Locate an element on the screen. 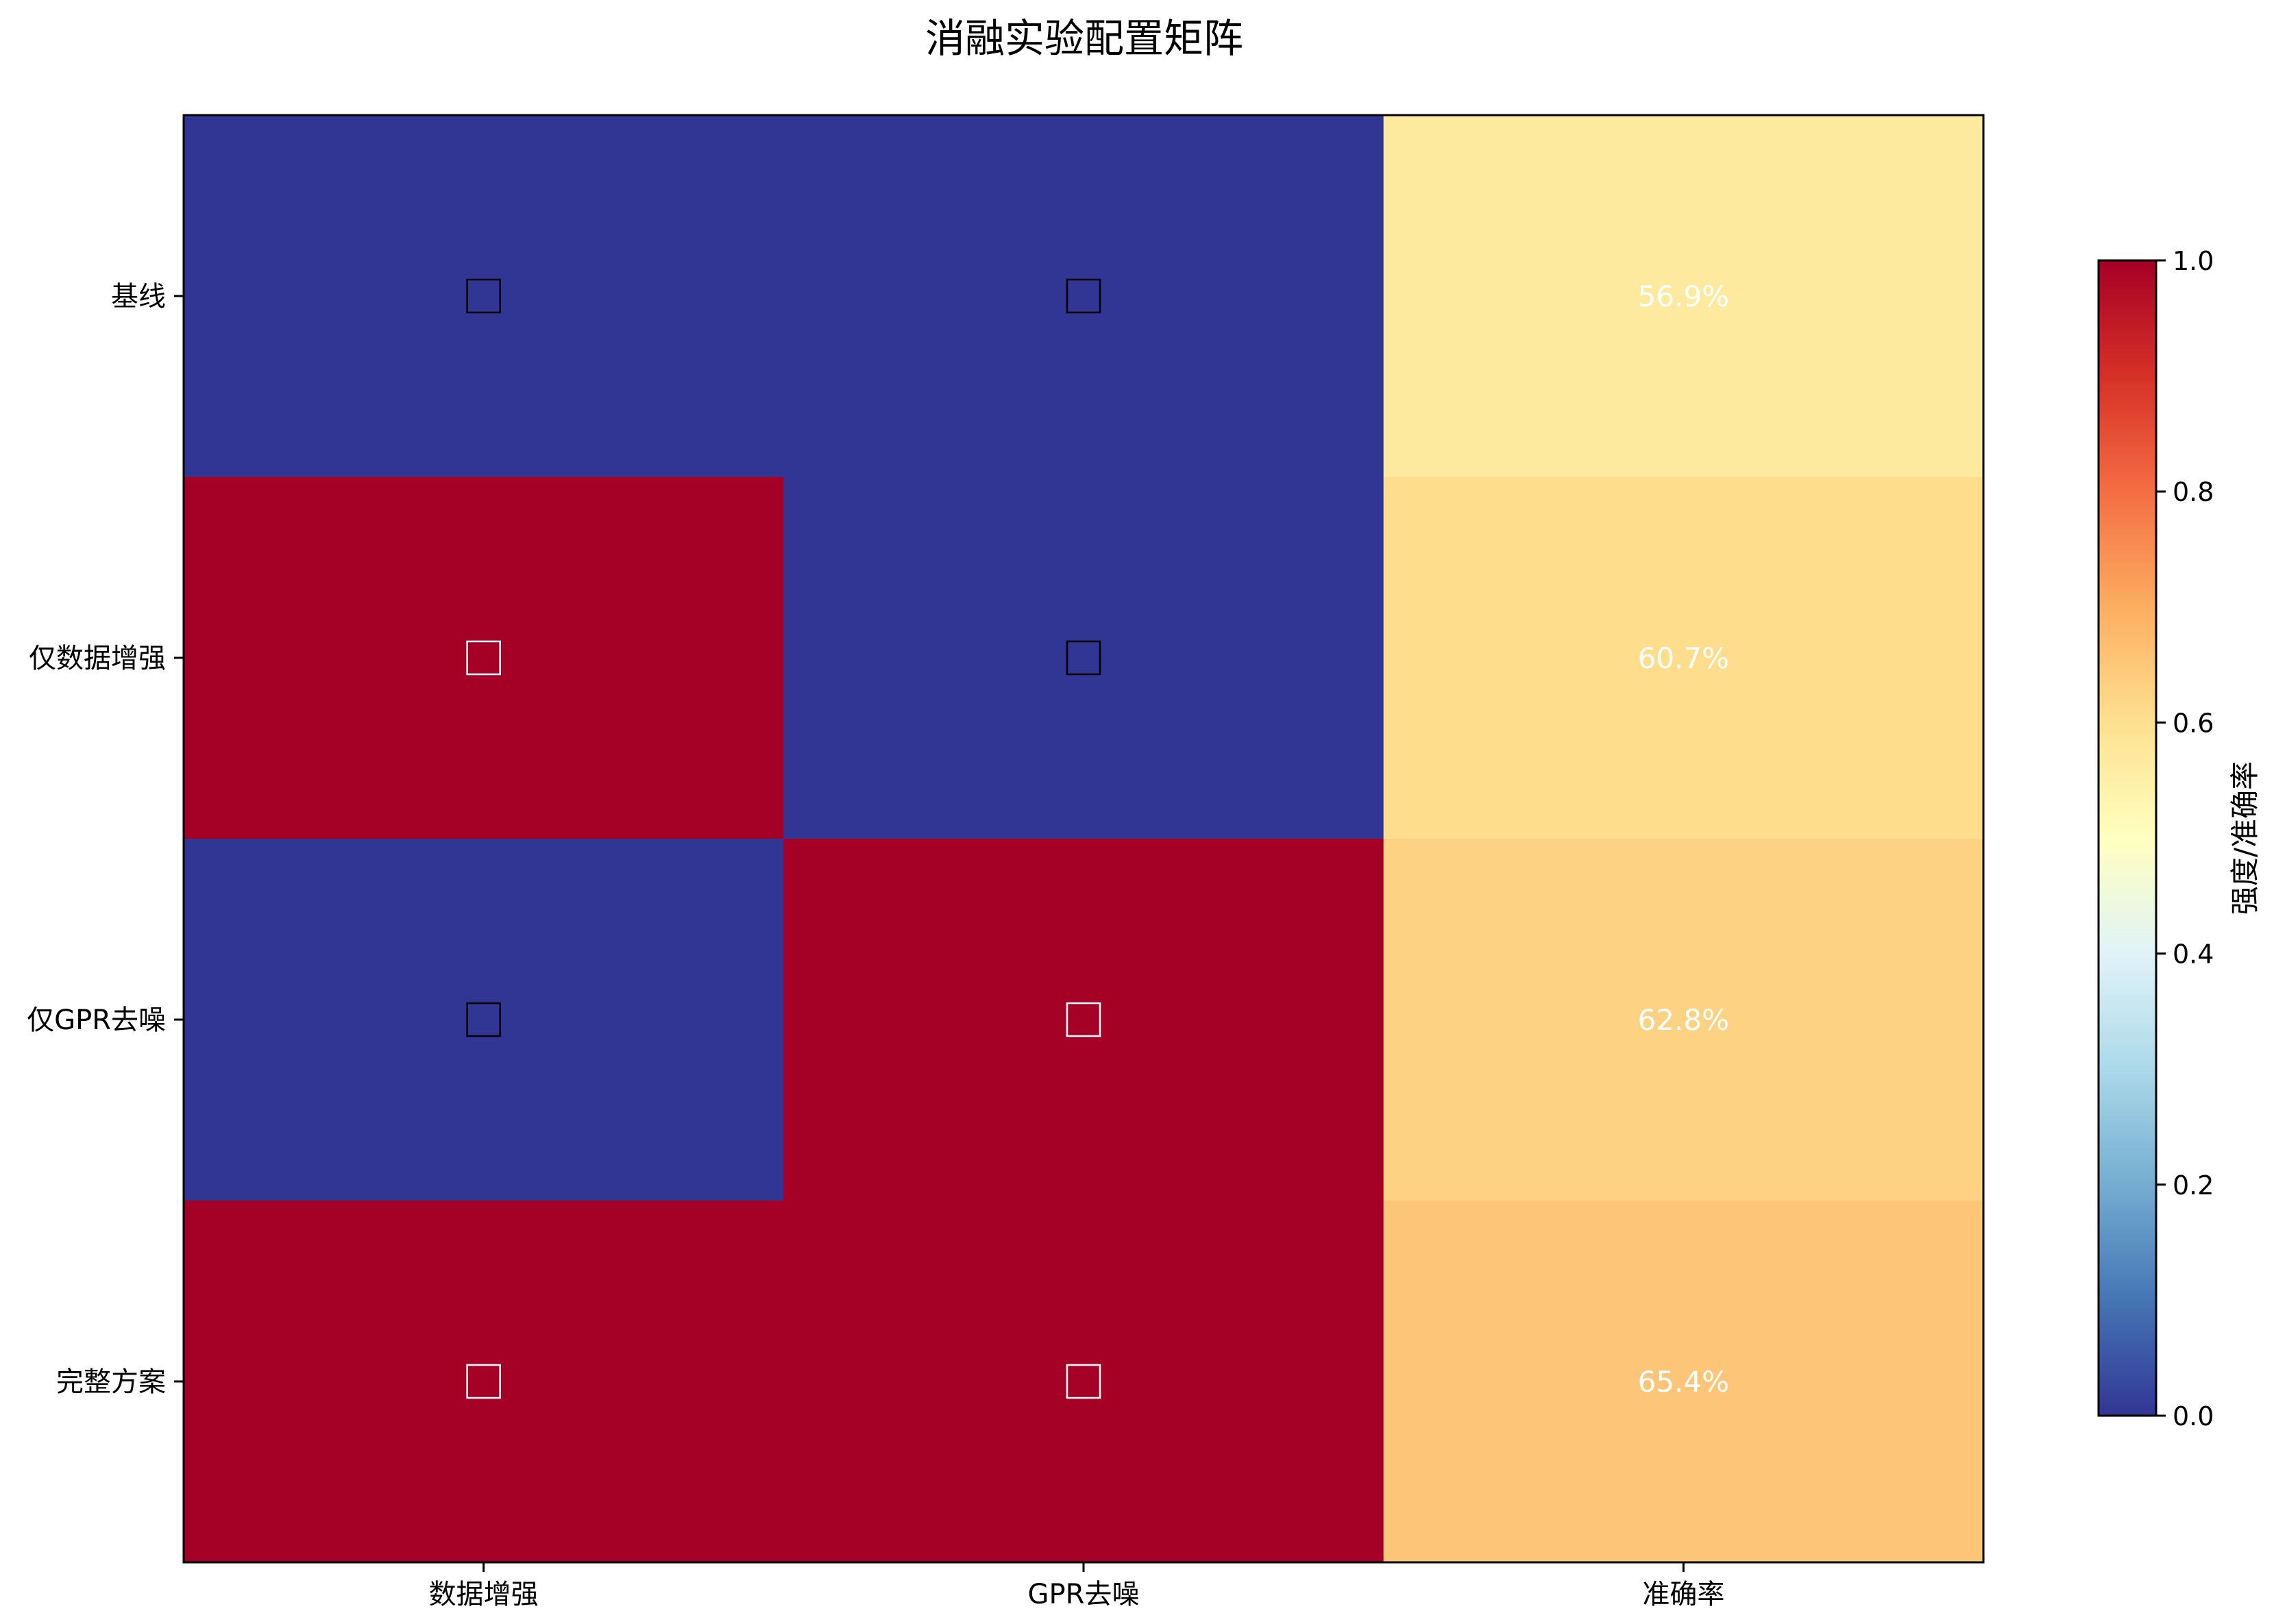 This screenshot has width=2274, height=1624. x-tick-label: GPR去噪 is located at coordinates (1084, 1595).